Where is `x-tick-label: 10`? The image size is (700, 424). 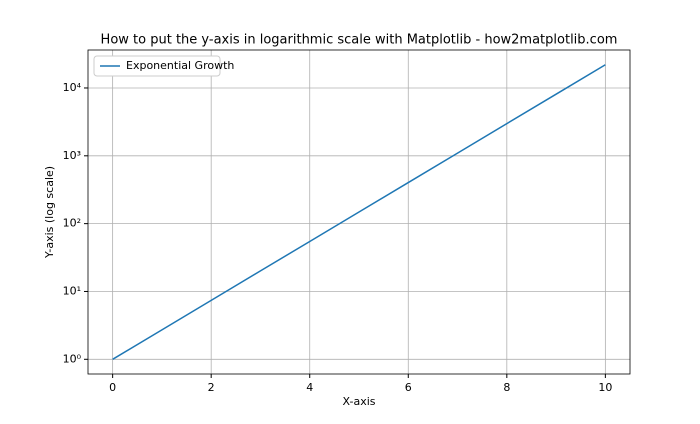
x-tick-label: 10 is located at coordinates (605, 387).